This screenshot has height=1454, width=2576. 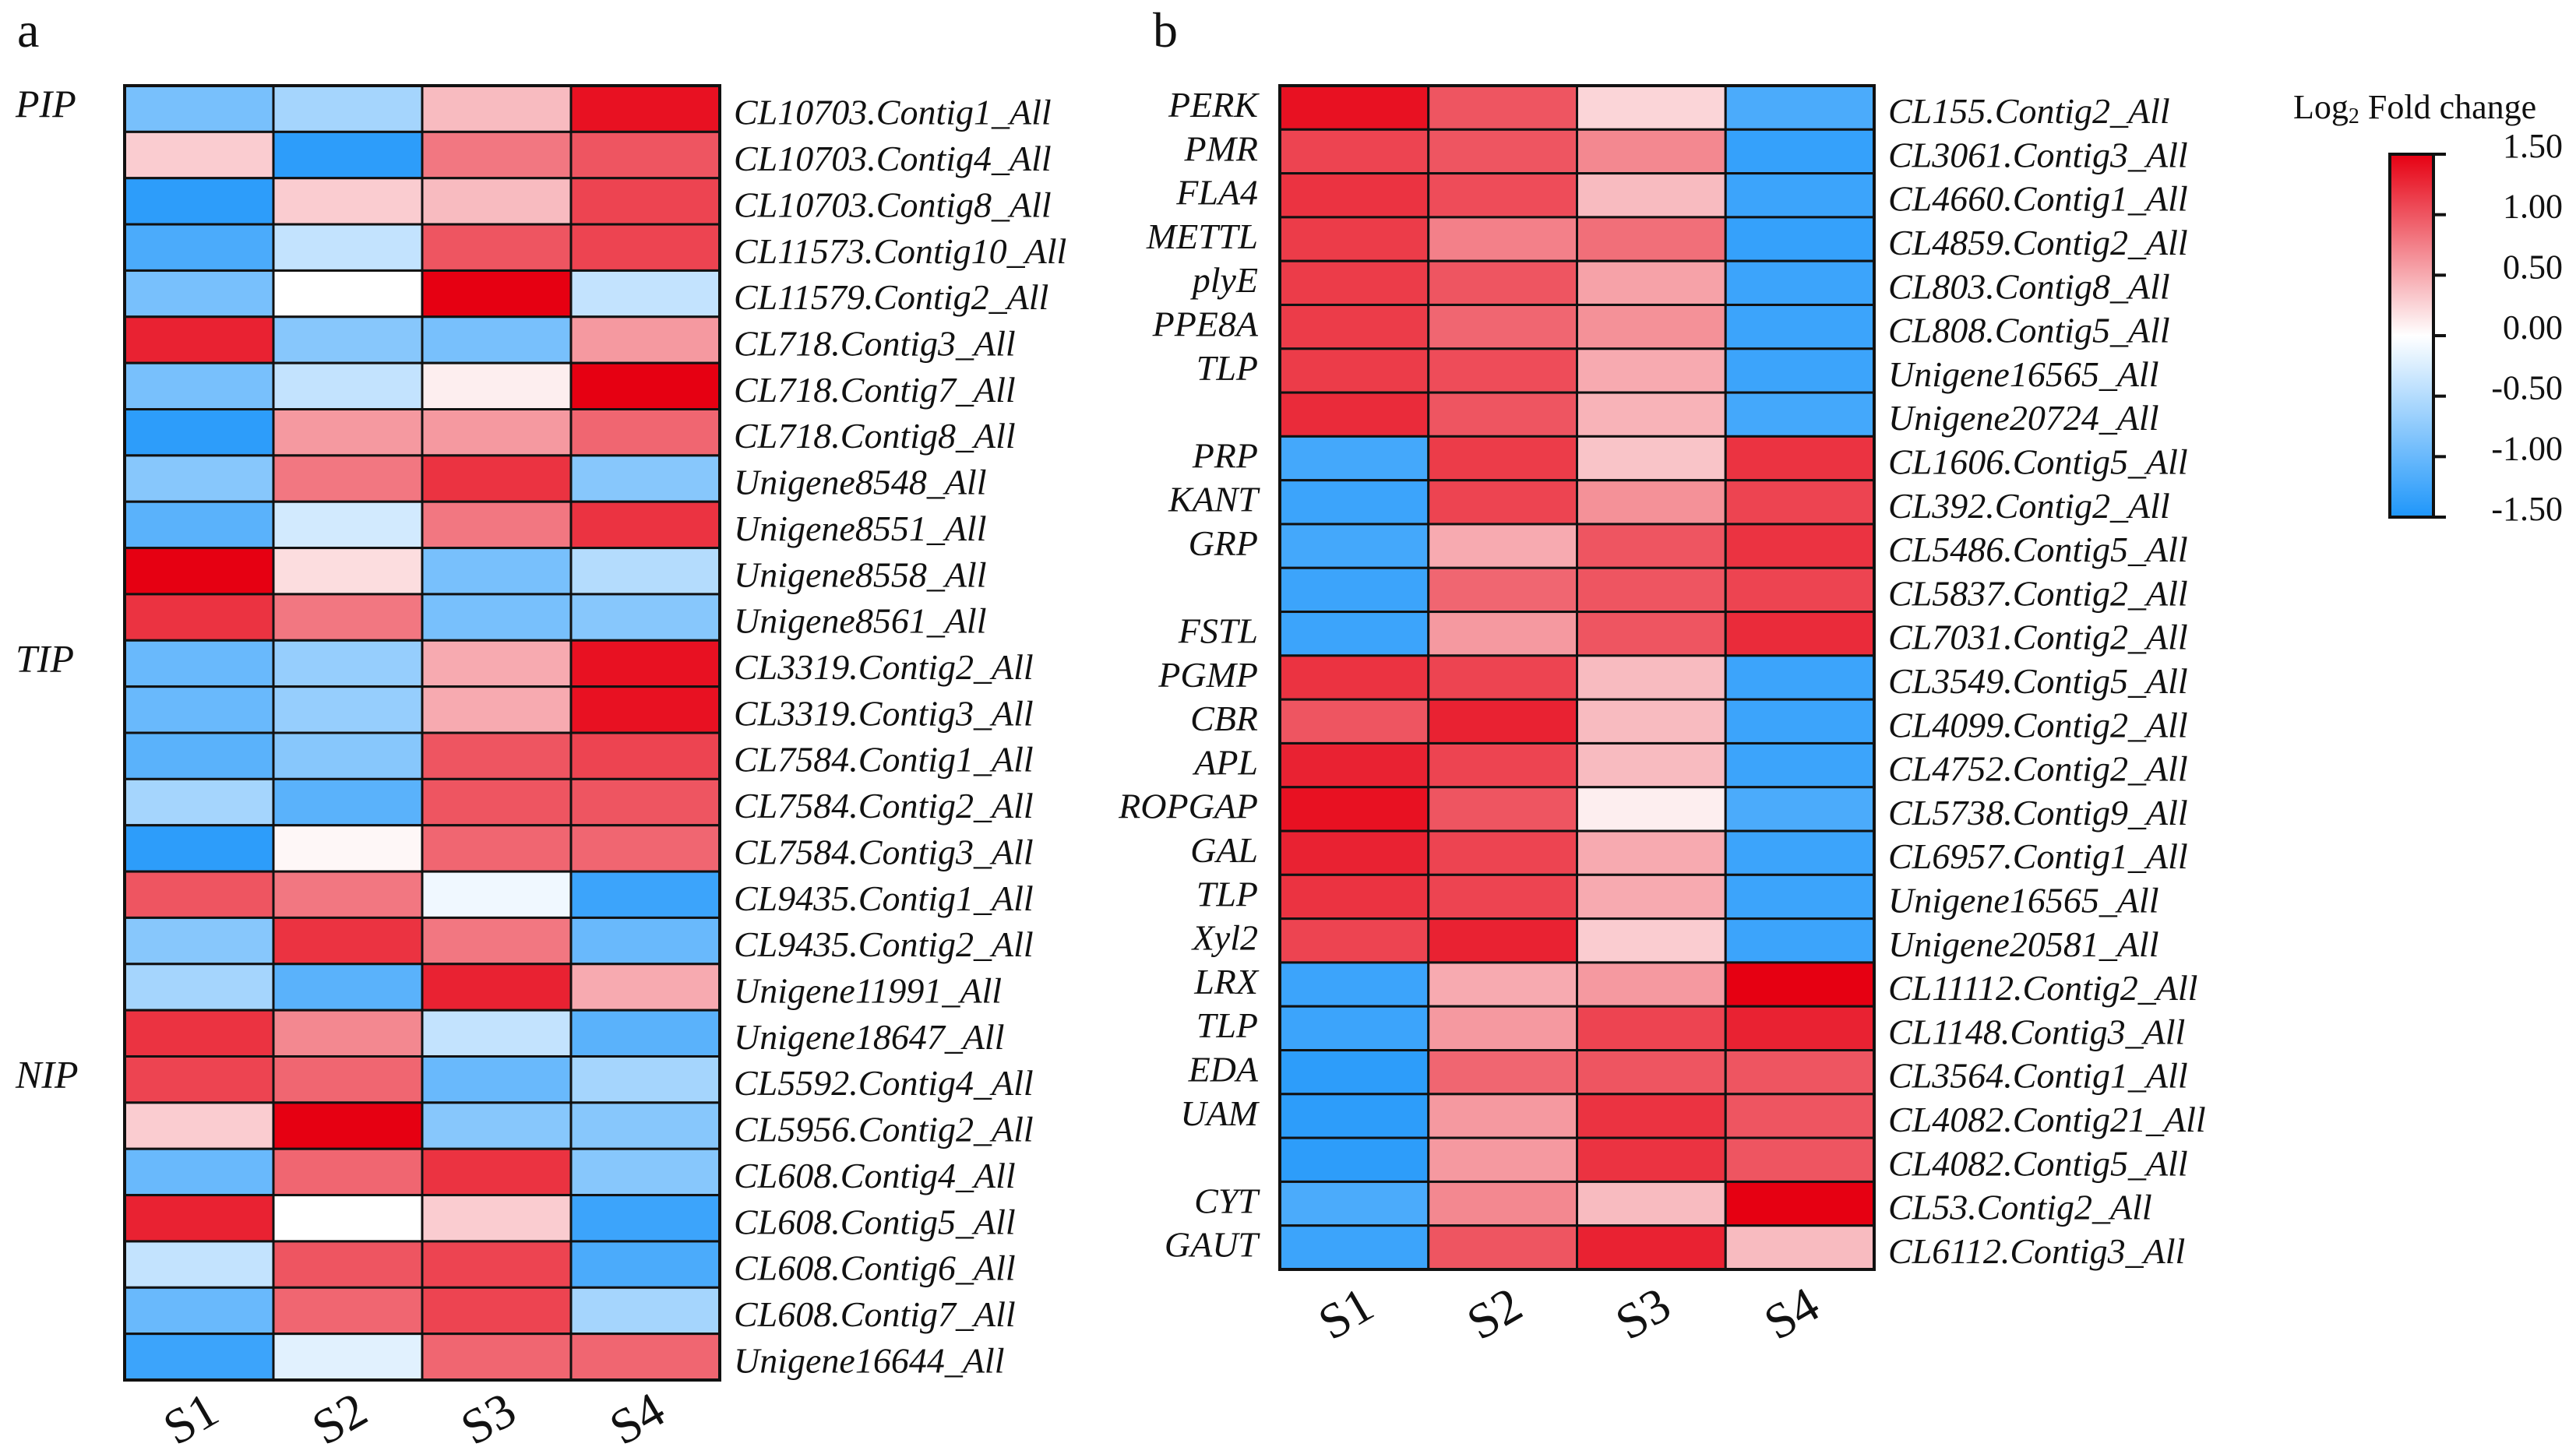 I want to click on gene-label: CBR, so click(x=1224, y=718).